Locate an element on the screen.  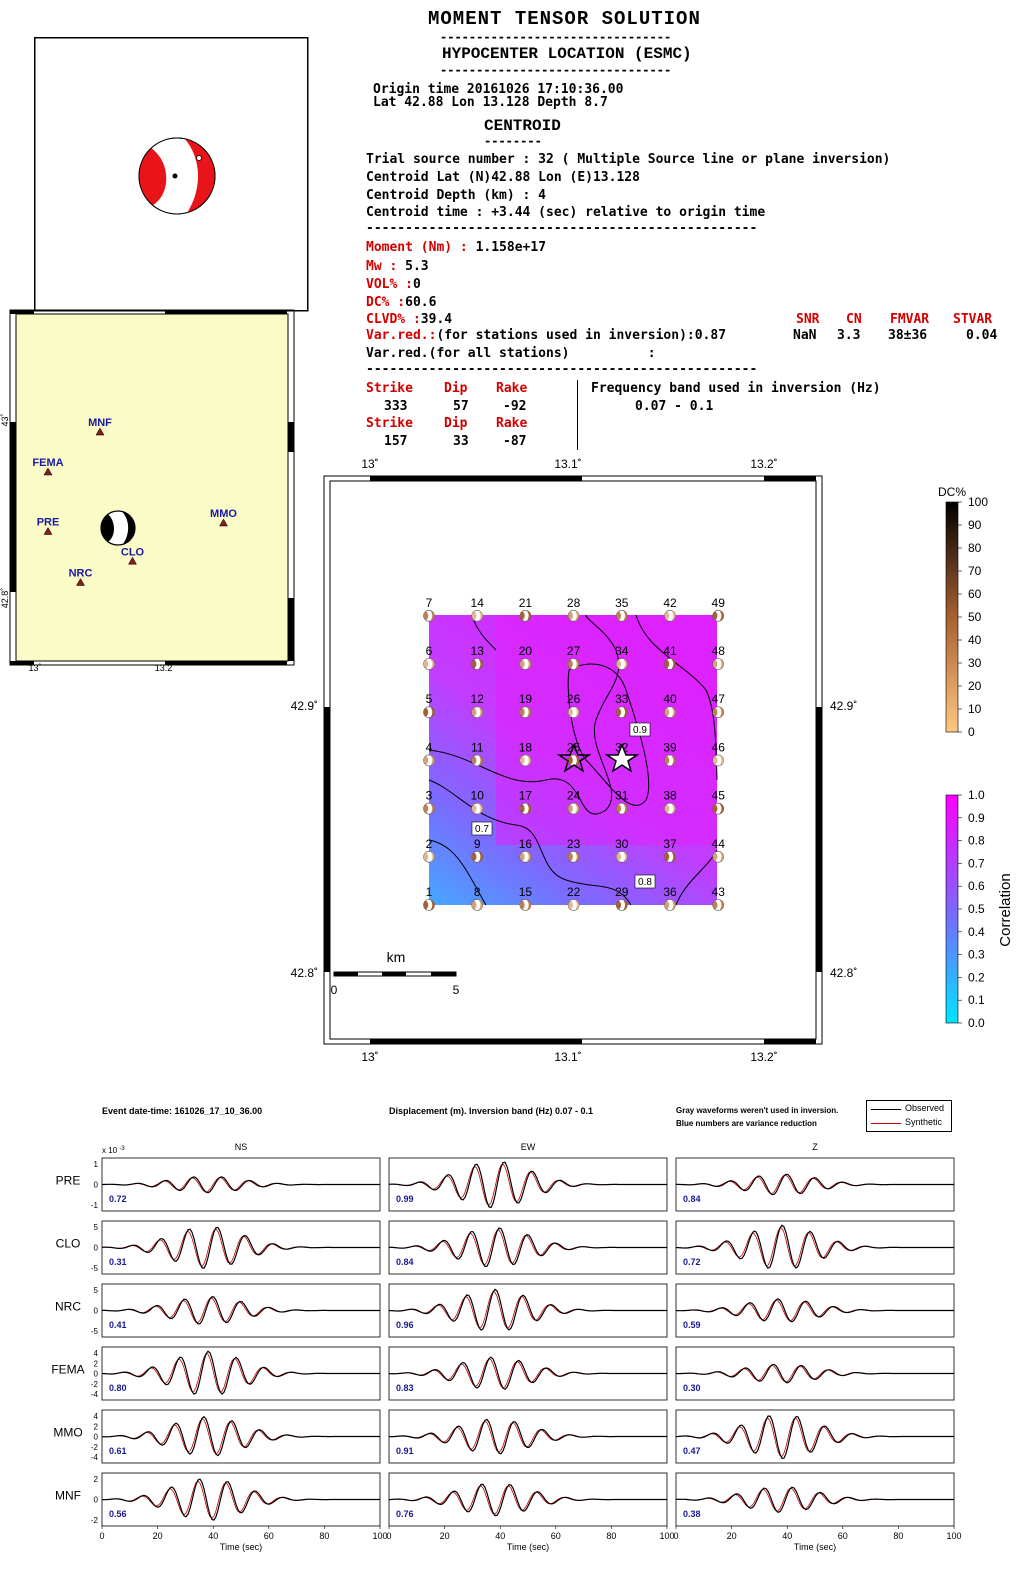
grid-node-beachball: 38 is located at coordinates (670, 802).